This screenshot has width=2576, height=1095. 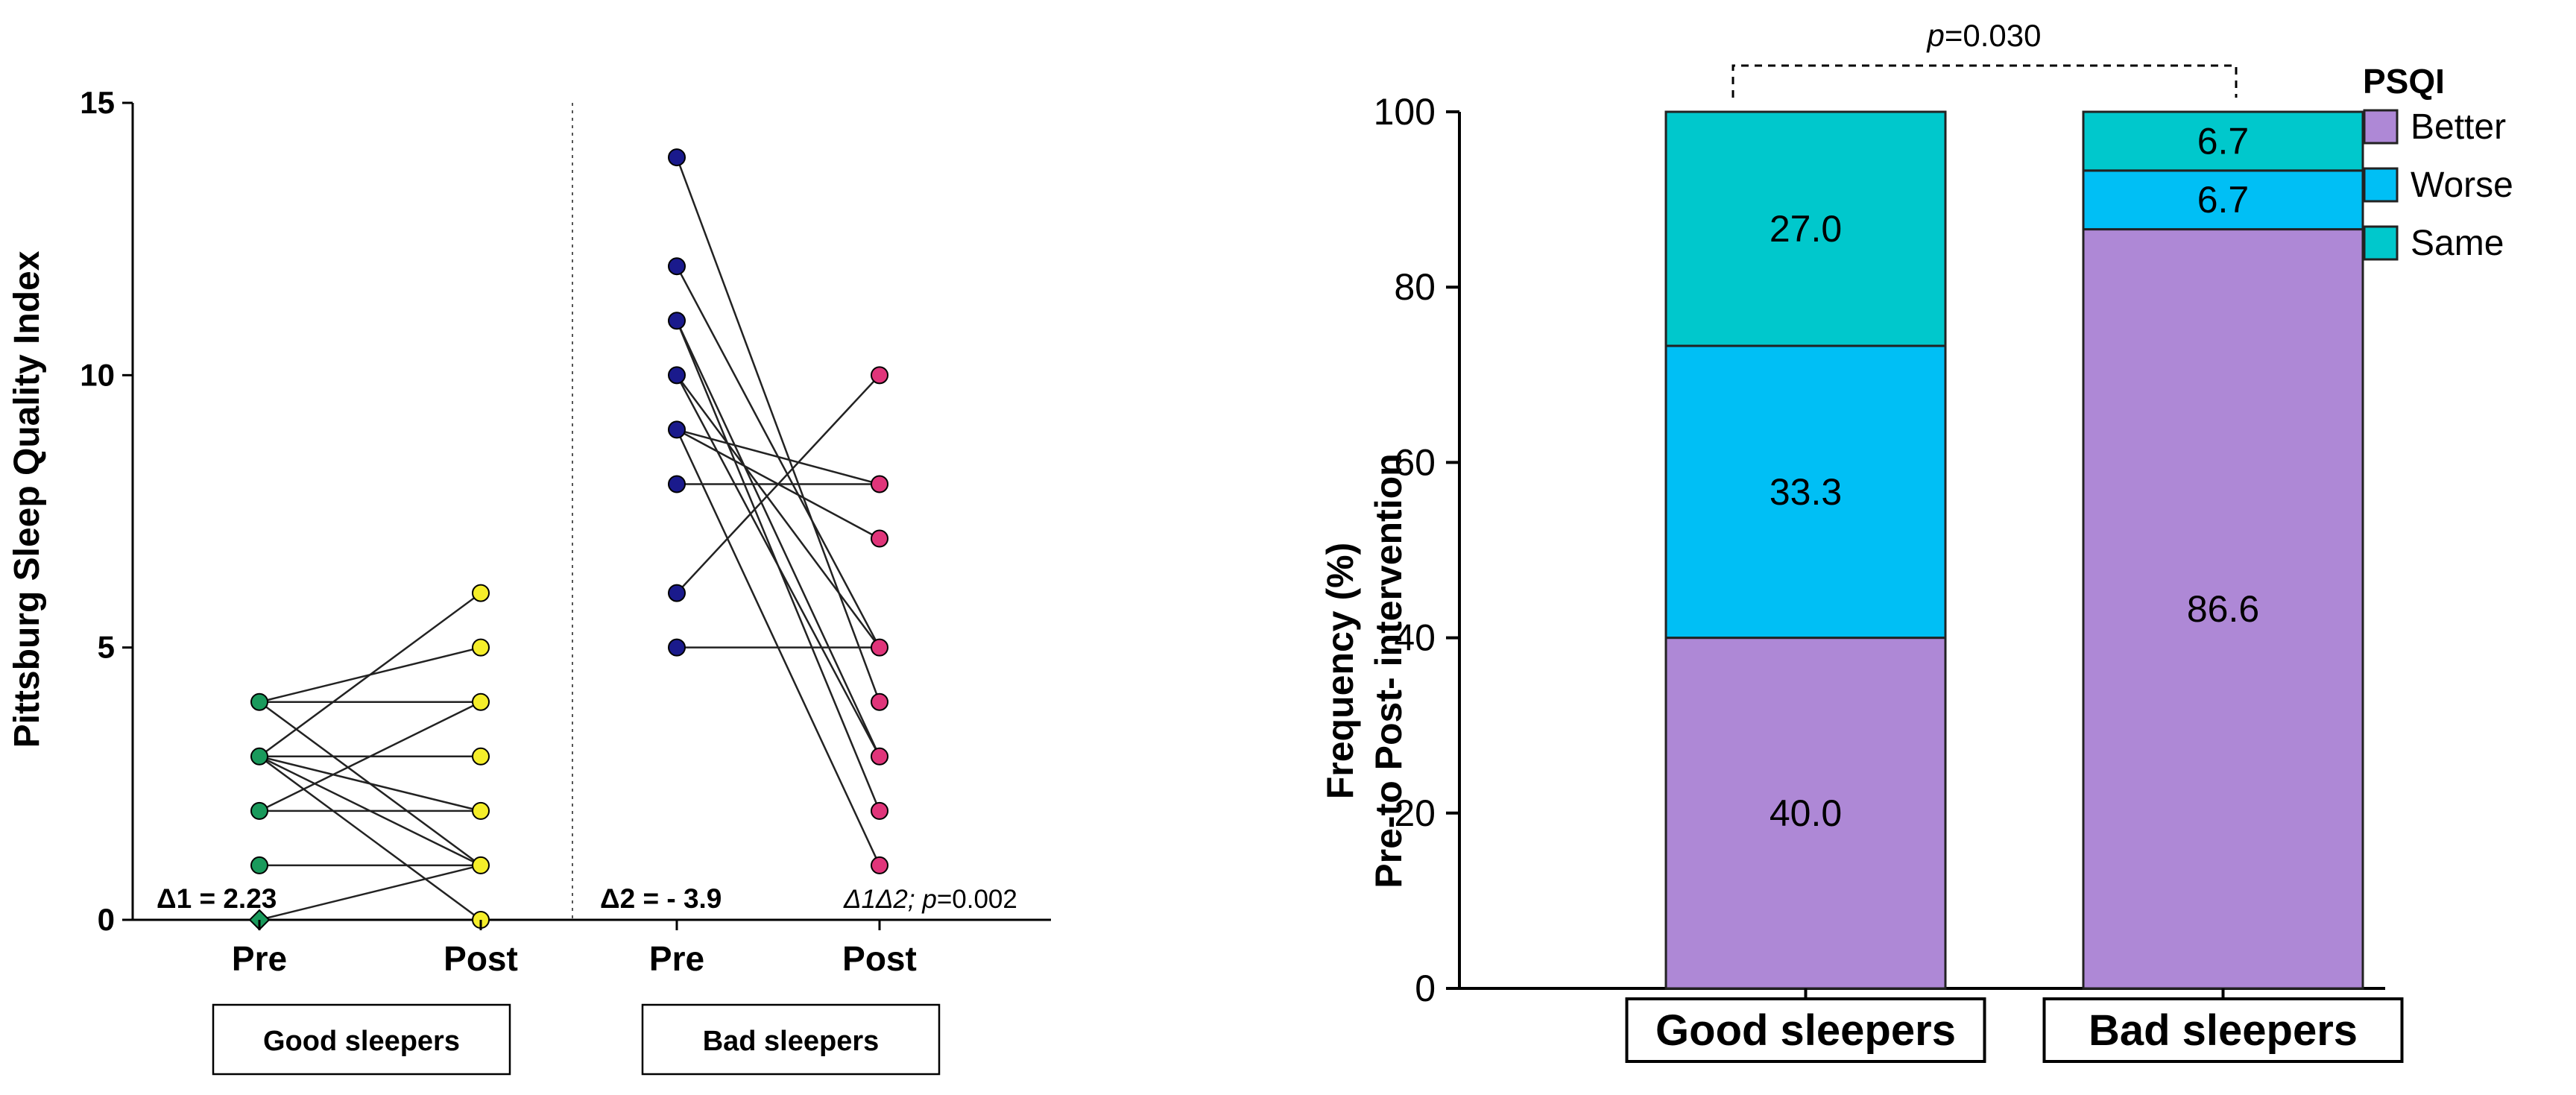 I want to click on category-label: Good sleepers, so click(x=1805, y=1030).